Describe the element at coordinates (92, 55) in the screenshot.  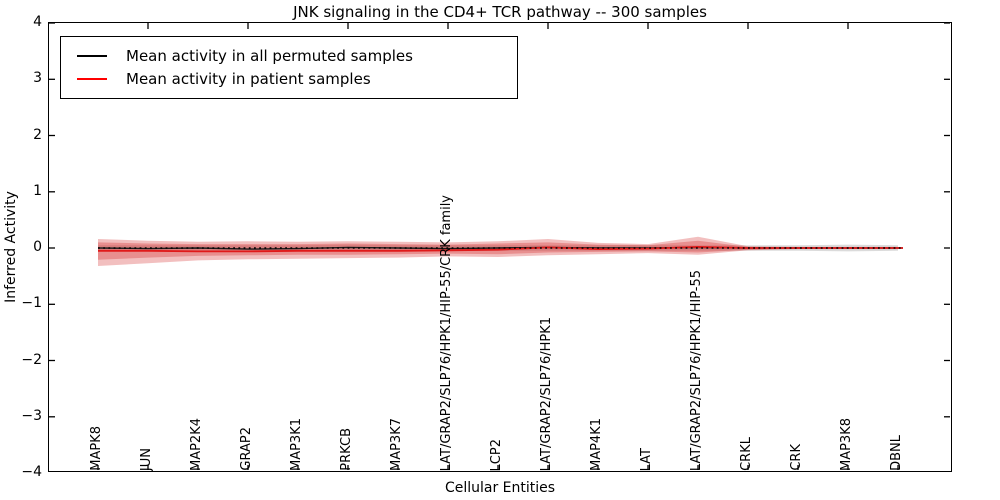
I see `permuted-line-swatch-icon` at that location.